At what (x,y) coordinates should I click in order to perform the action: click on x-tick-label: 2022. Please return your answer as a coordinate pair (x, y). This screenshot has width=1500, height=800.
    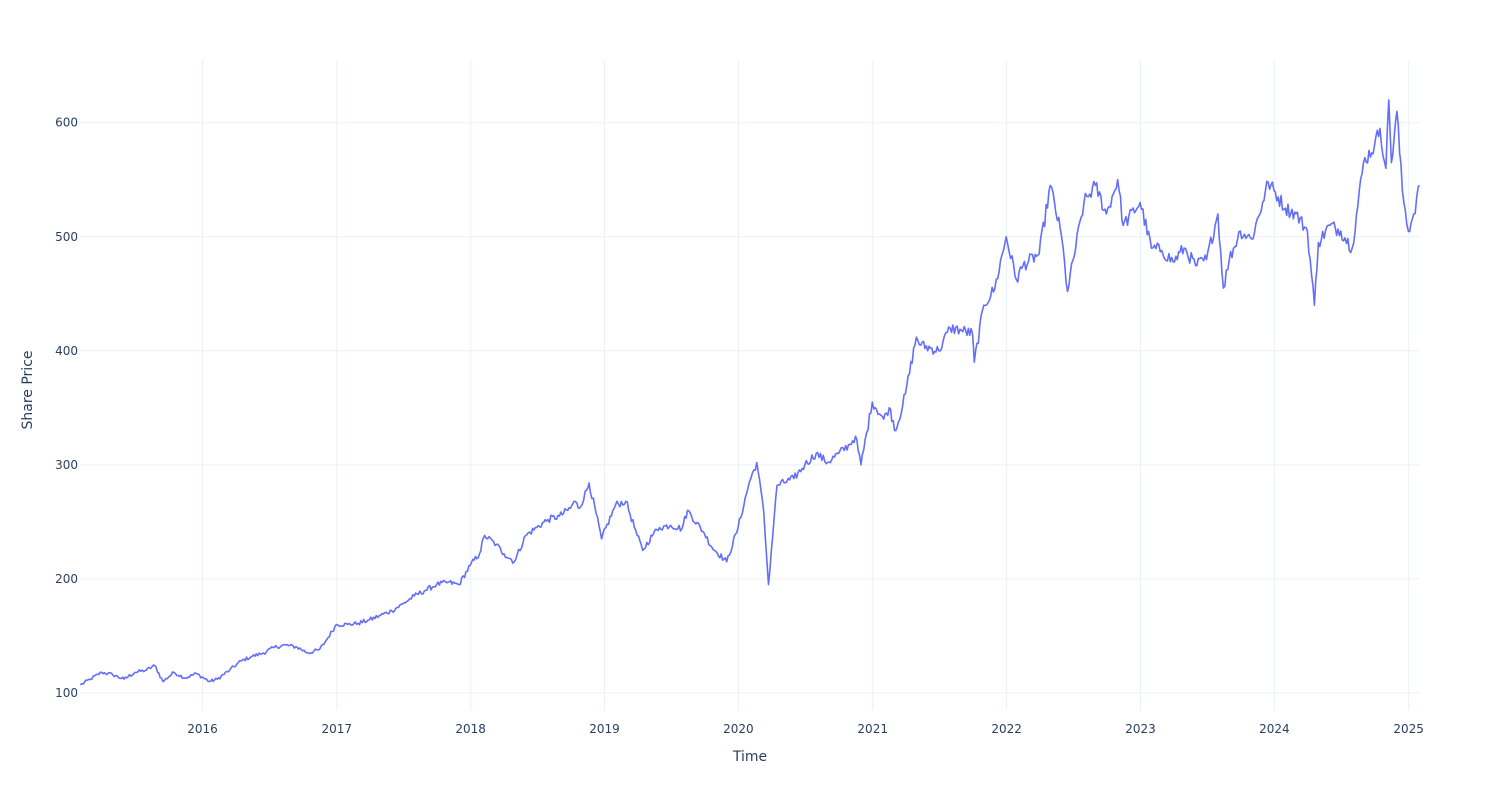
    Looking at the image, I should click on (1006, 729).